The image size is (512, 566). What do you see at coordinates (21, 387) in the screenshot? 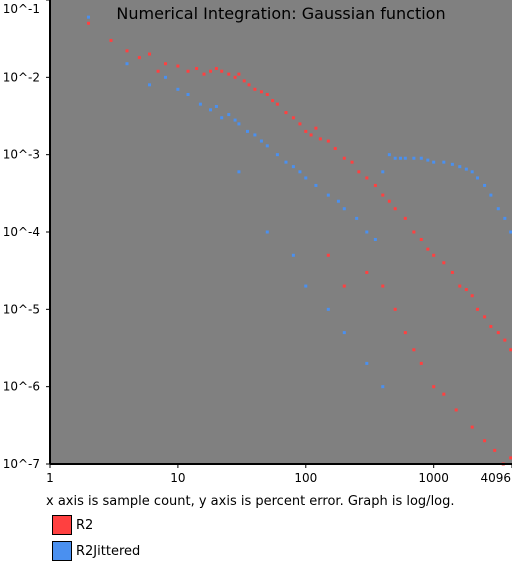
I see `y-tick-label: 10^-6` at bounding box center [21, 387].